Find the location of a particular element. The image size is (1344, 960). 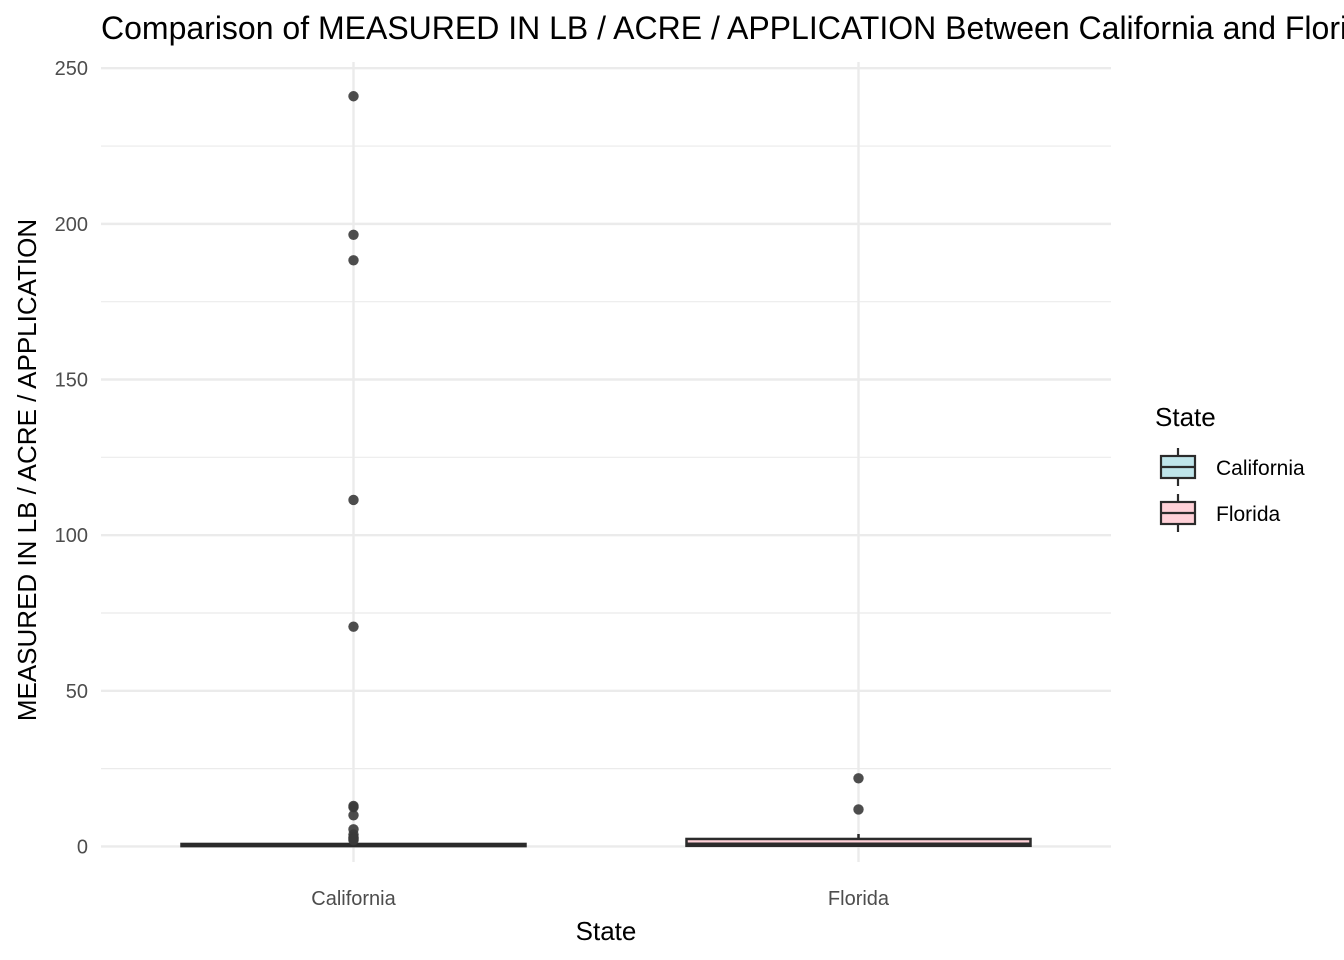

y-tick-label: 0 is located at coordinates (82, 847).